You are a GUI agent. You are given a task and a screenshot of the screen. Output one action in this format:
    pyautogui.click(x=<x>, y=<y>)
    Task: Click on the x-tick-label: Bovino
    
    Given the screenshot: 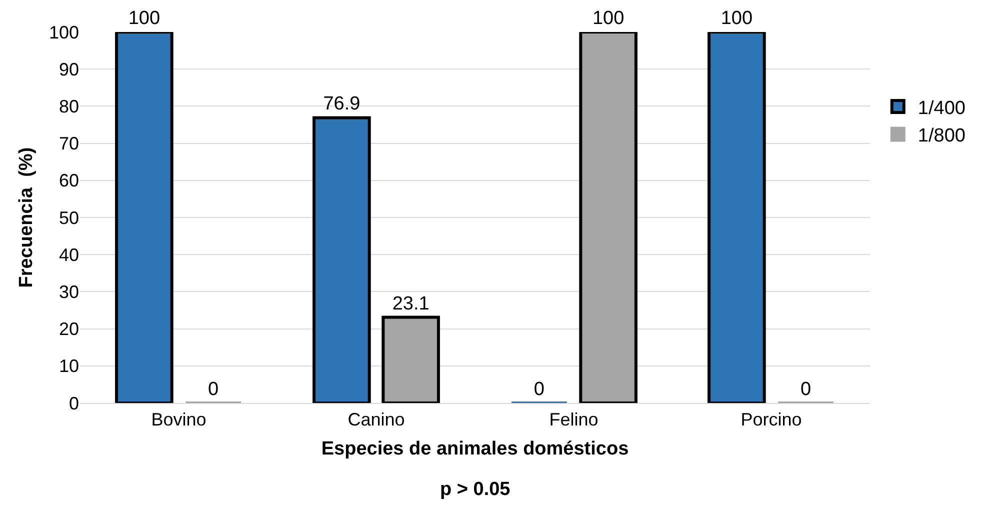 What is the action you would take?
    pyautogui.click(x=178, y=420)
    